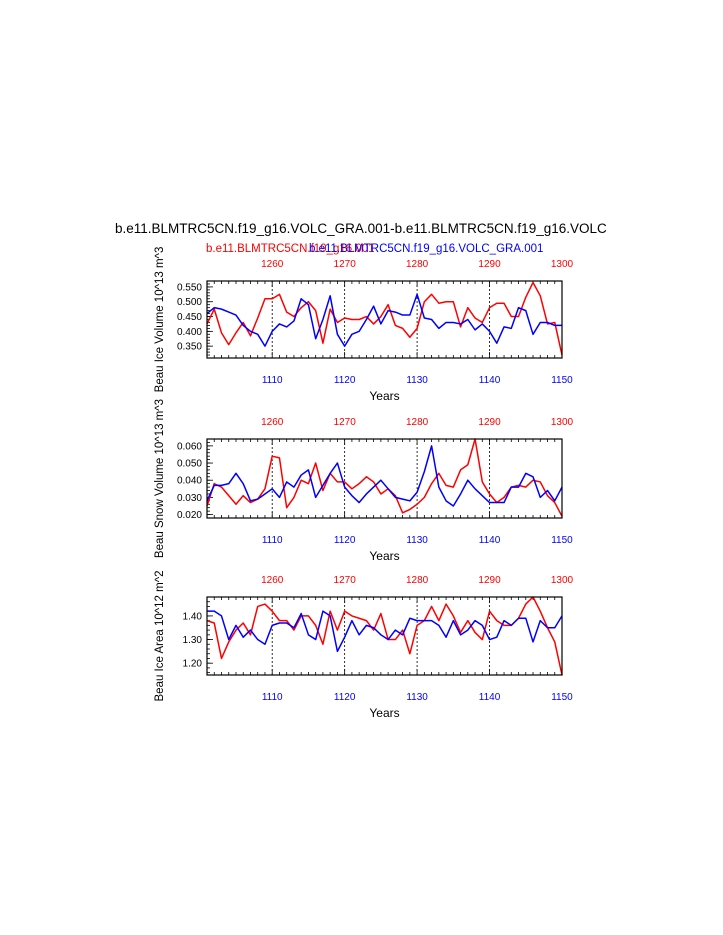 Image resolution: width=723 pixels, height=935 pixels. What do you see at coordinates (426, 249) in the screenshot?
I see `legend-blue-label: b.e11.BLMTRC5CN.f19_g16.VOLC_GRA.001` at bounding box center [426, 249].